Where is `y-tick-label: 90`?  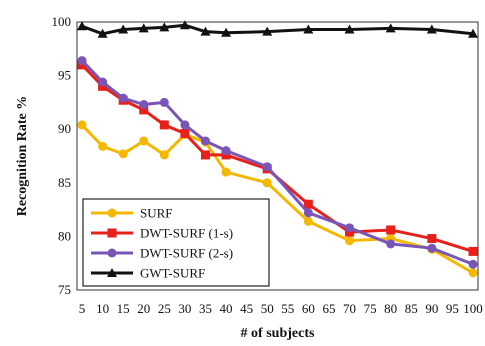
y-tick-label: 90 is located at coordinates (64, 128).